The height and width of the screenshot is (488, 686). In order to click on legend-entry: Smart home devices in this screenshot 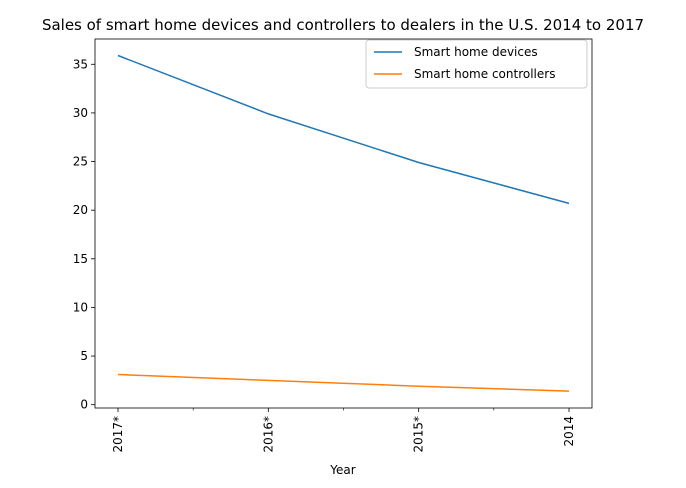, I will do `click(476, 52)`.